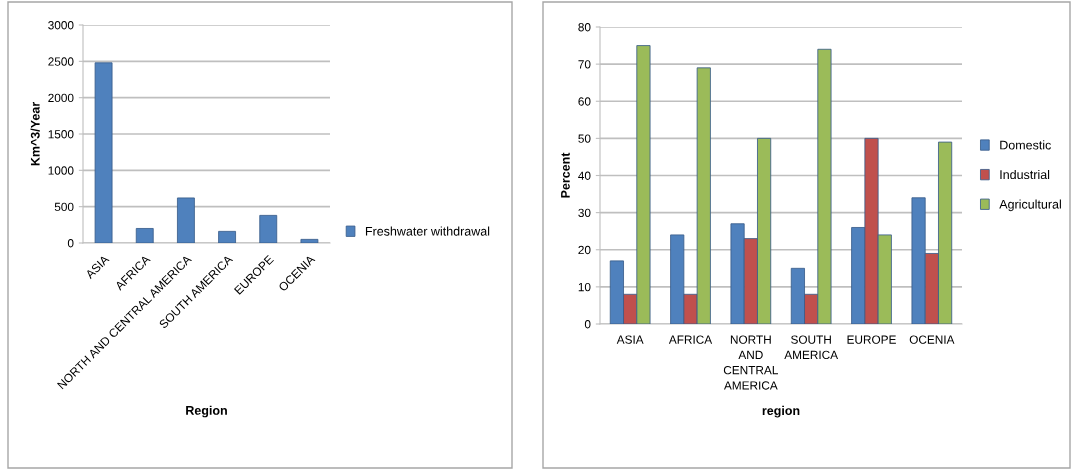 This screenshot has width=1073, height=470. I want to click on legend-label: Freshwater withdrawal, so click(427, 231).